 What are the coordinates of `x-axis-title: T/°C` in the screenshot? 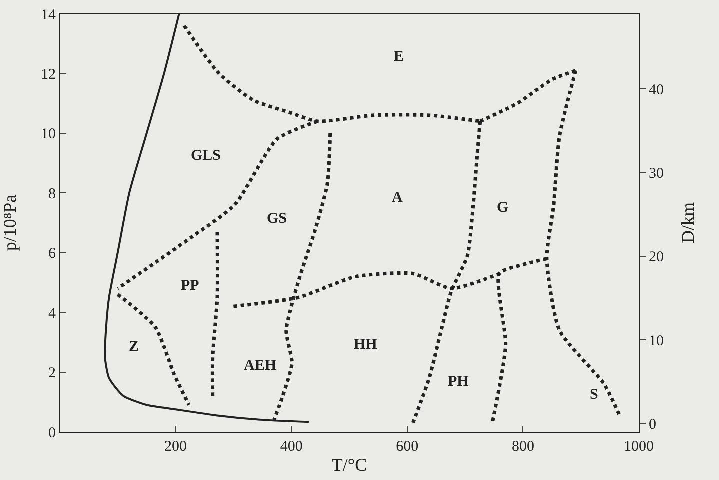 It's located at (350, 465).